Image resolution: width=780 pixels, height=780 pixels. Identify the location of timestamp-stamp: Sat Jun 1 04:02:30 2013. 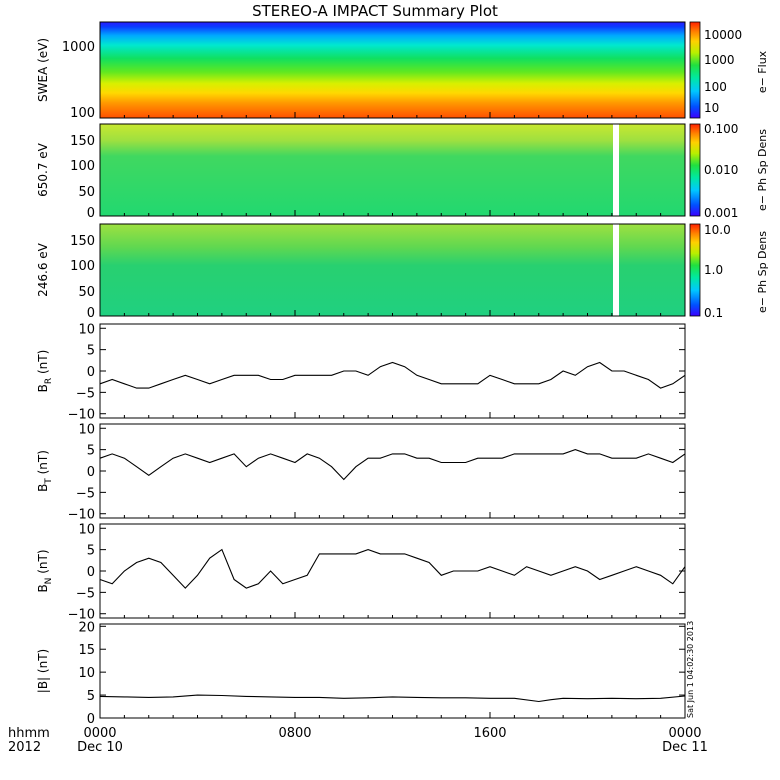
(690, 669).